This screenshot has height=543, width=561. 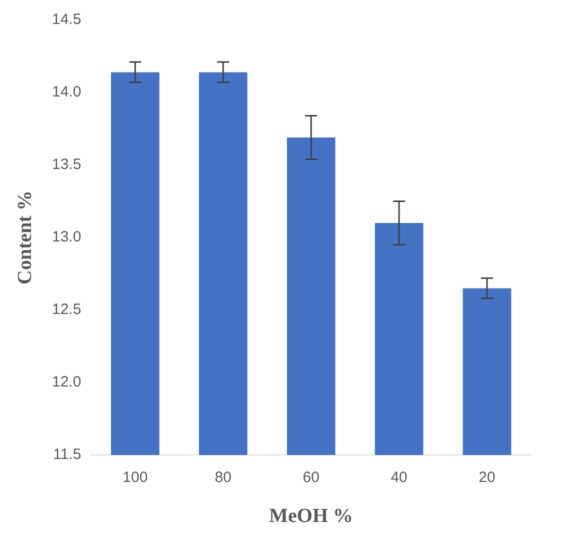 What do you see at coordinates (67, 237) in the screenshot?
I see `y-tick-label: 13.0` at bounding box center [67, 237].